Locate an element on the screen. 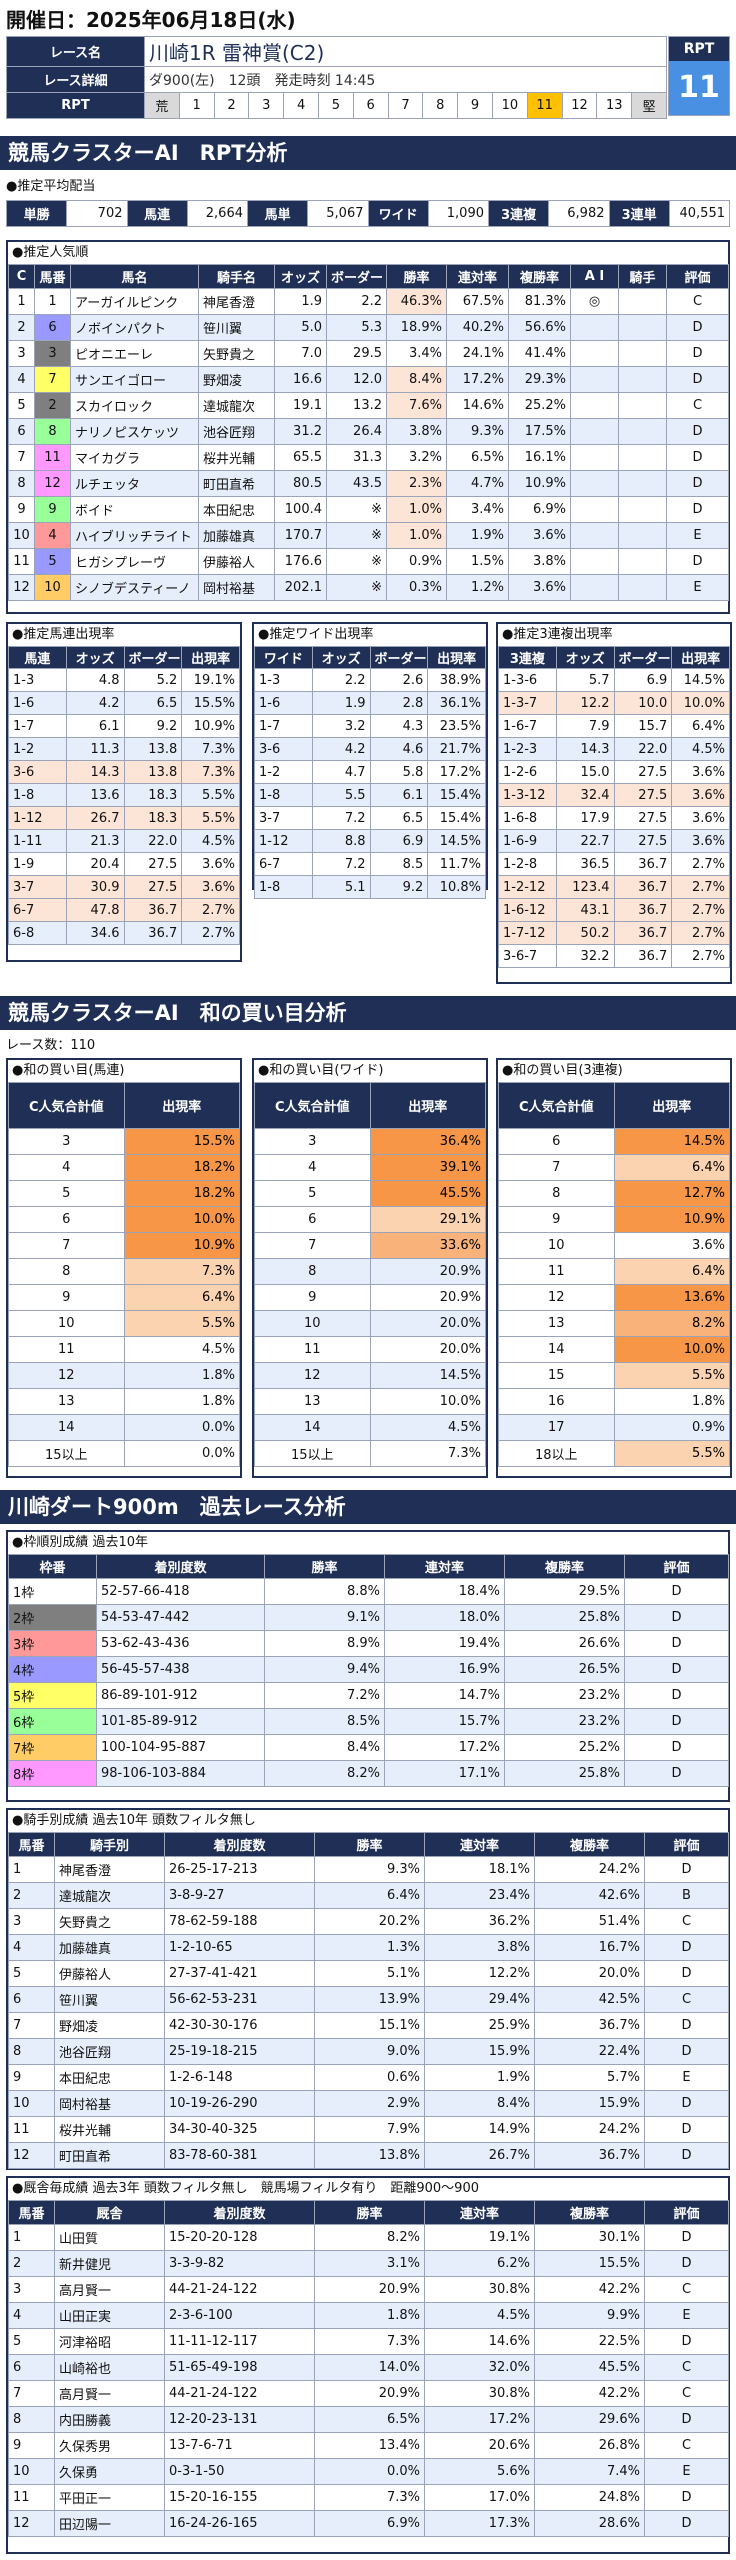 This screenshot has height=2560, width=736. jockey-cell: 笹川翼 is located at coordinates (109, 1999).